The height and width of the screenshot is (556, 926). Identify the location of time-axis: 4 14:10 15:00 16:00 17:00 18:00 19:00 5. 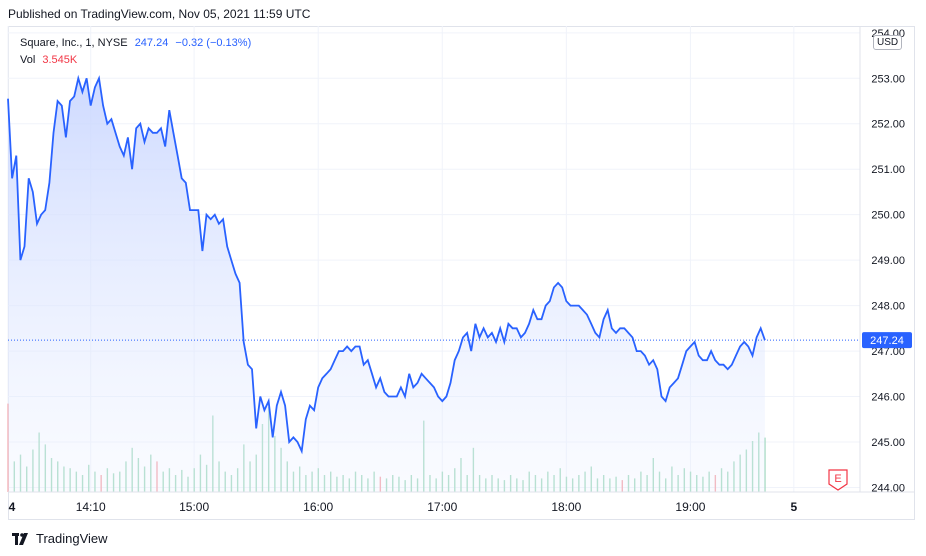
(403, 507).